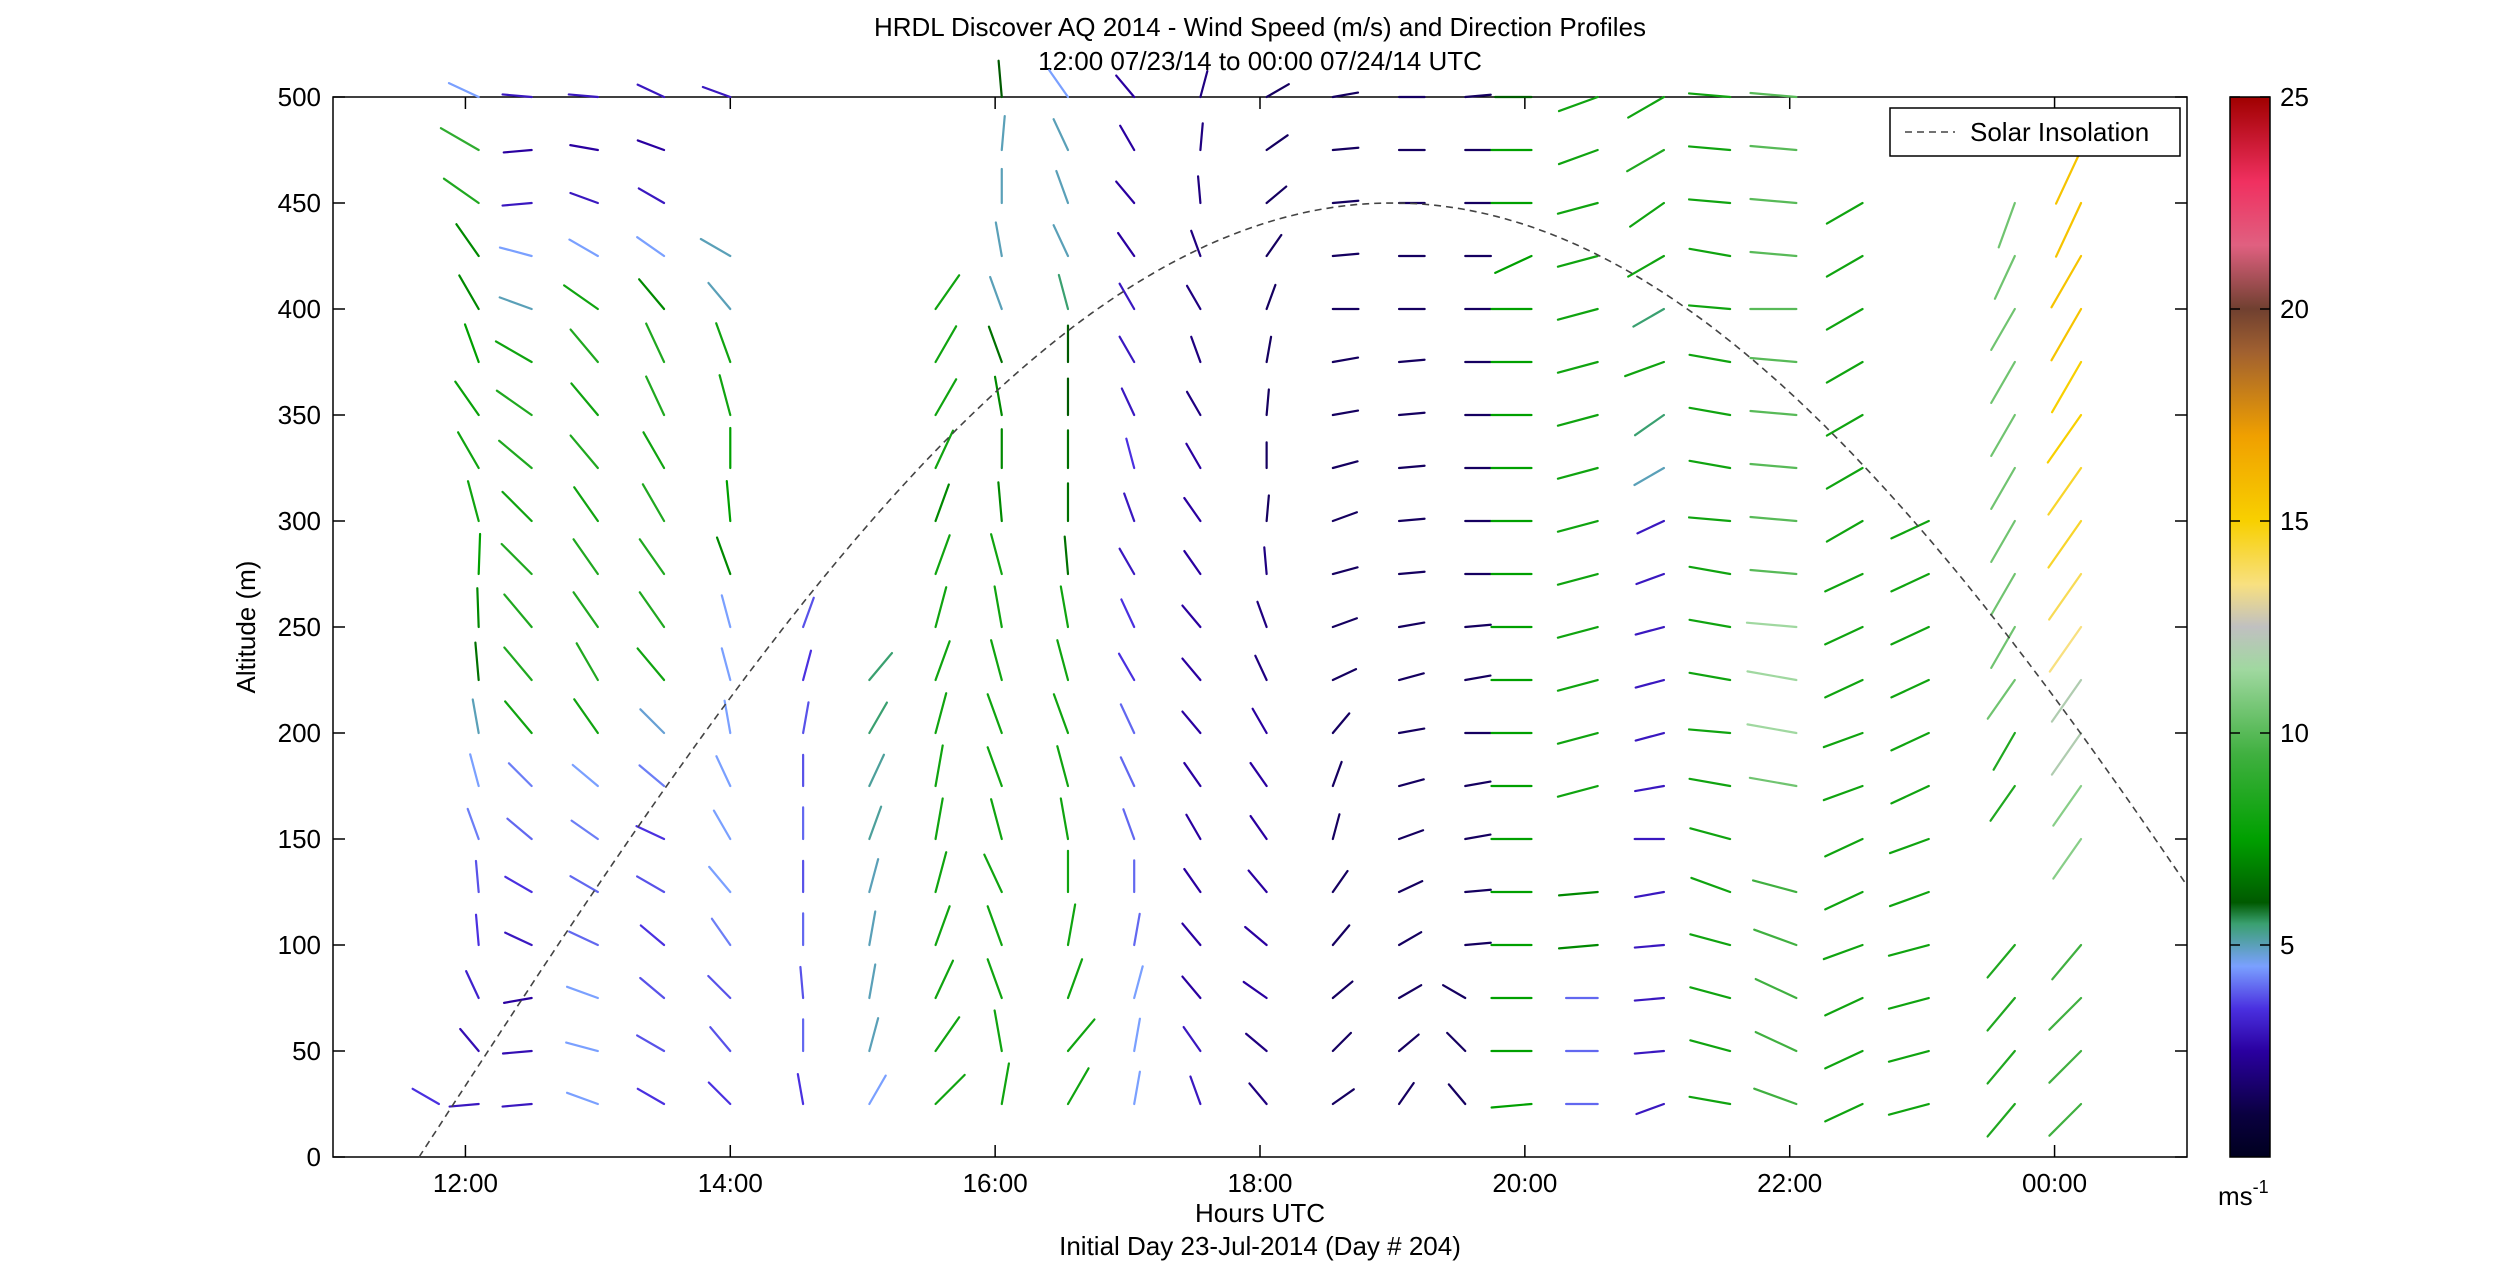  What do you see at coordinates (2243, 1194) in the screenshot?
I see `colorbar-unit: ms-1` at bounding box center [2243, 1194].